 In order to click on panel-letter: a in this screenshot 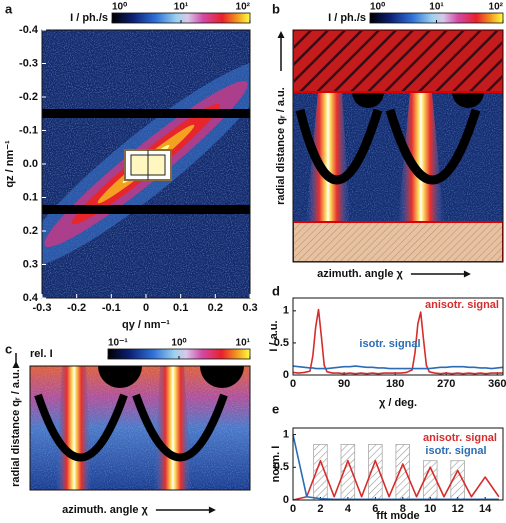, I will do `click(9, 8)`.